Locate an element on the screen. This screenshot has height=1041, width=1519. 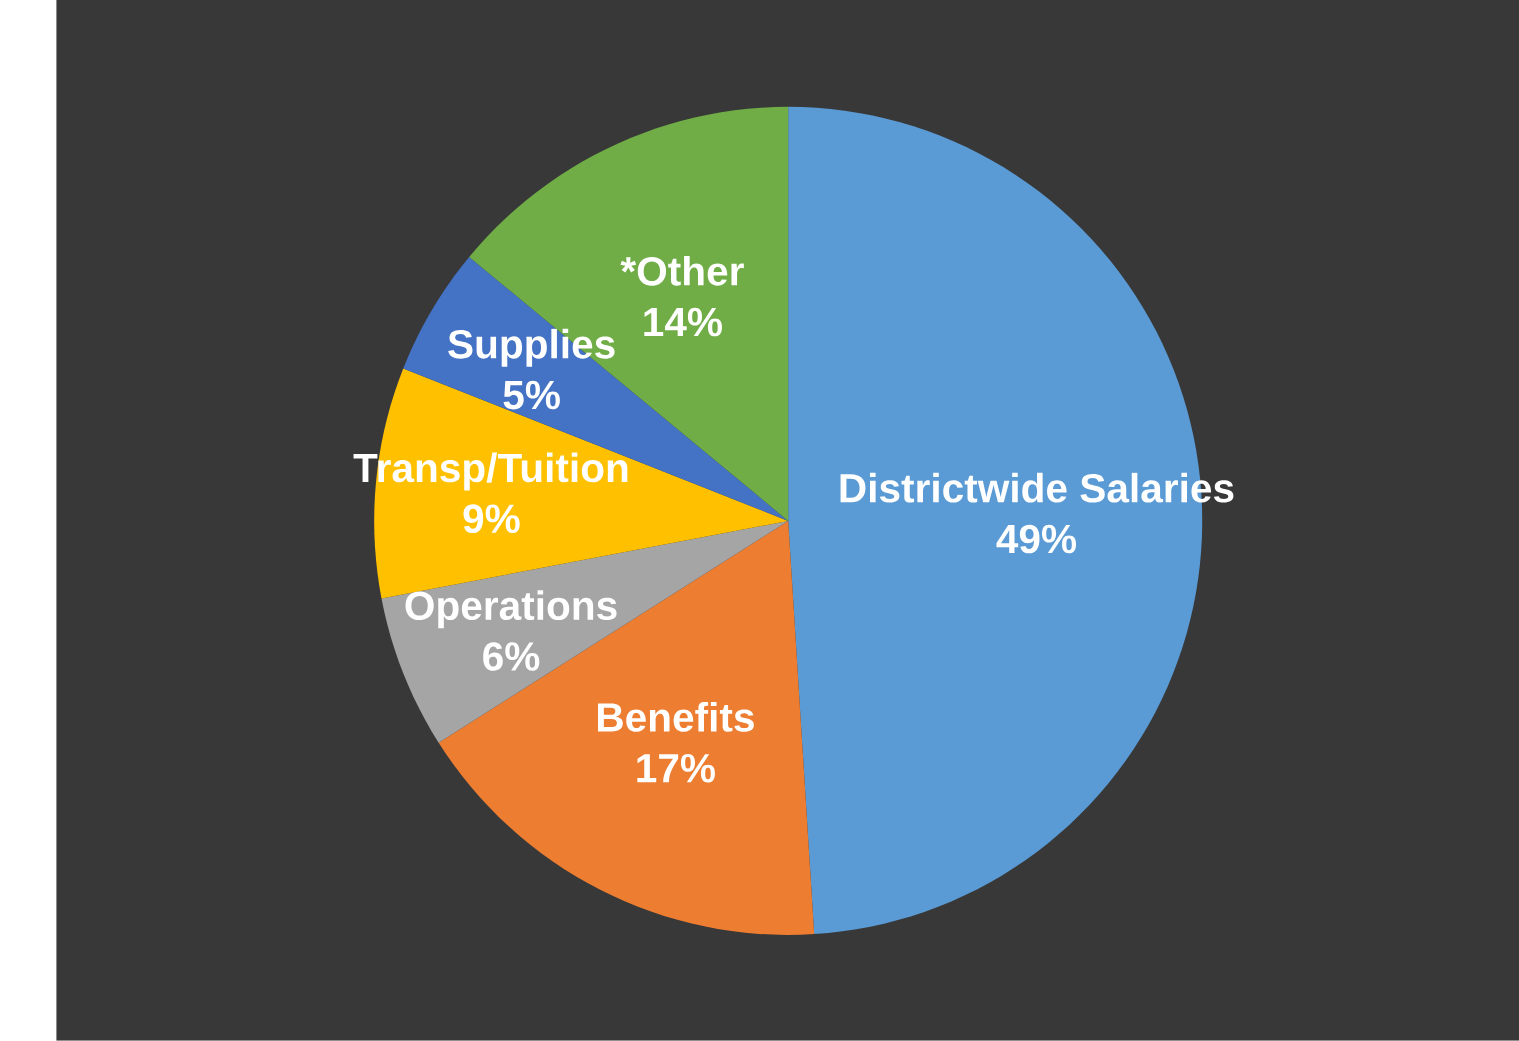
data-label: 49% is located at coordinates (1036, 539).